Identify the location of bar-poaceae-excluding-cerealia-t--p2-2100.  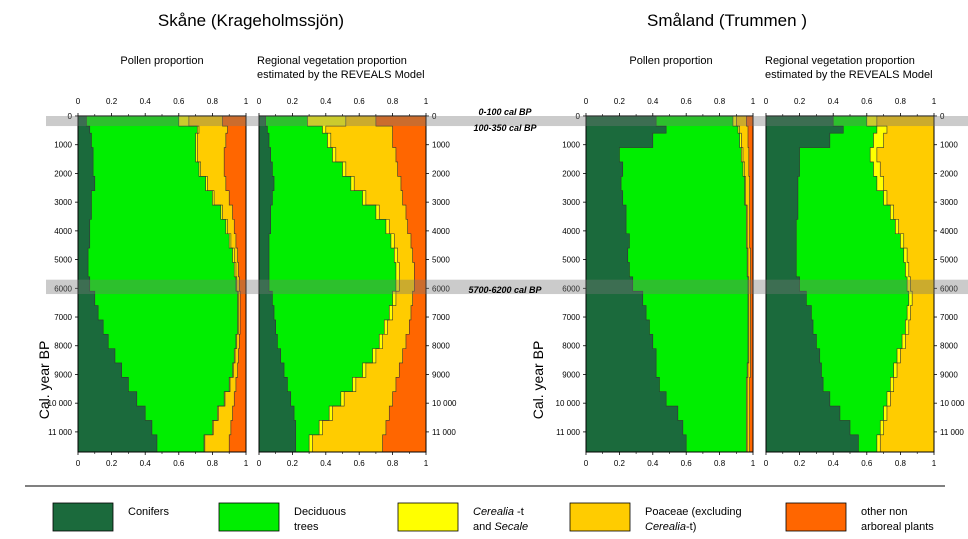
(377, 183).